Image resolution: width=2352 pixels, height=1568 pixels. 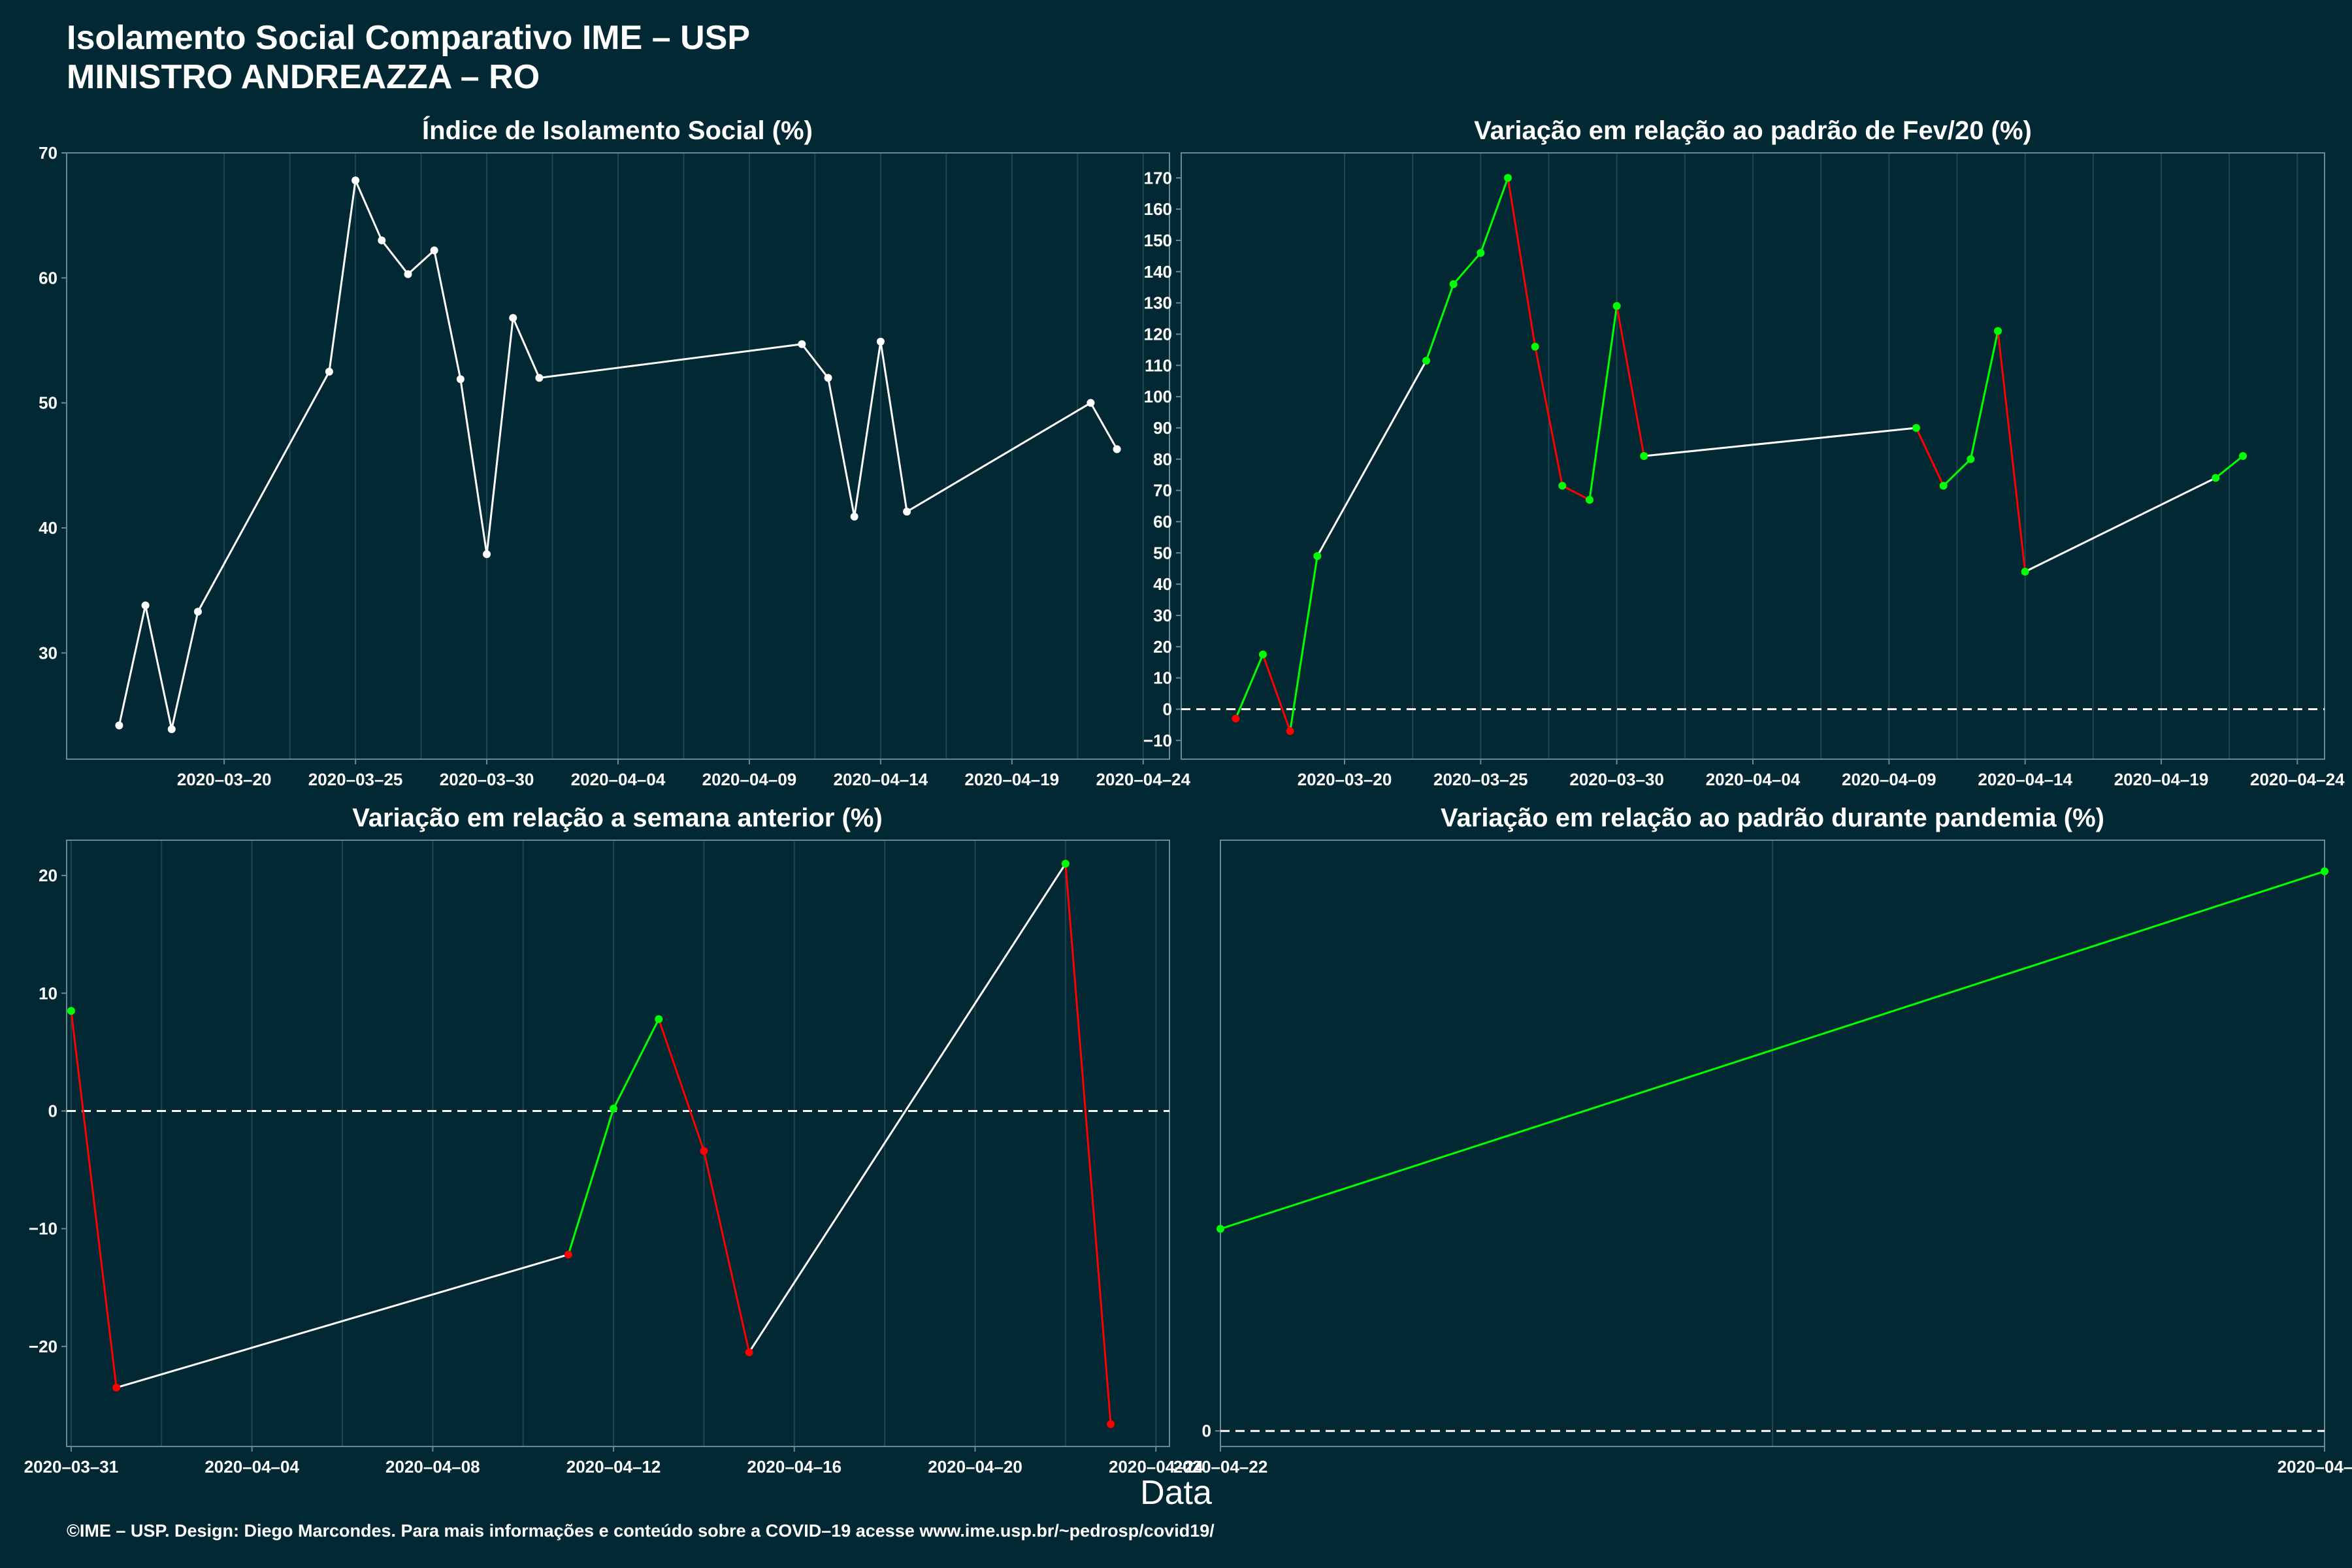 What do you see at coordinates (2161, 779) in the screenshot?
I see `x-tick-label: 2020–04–19` at bounding box center [2161, 779].